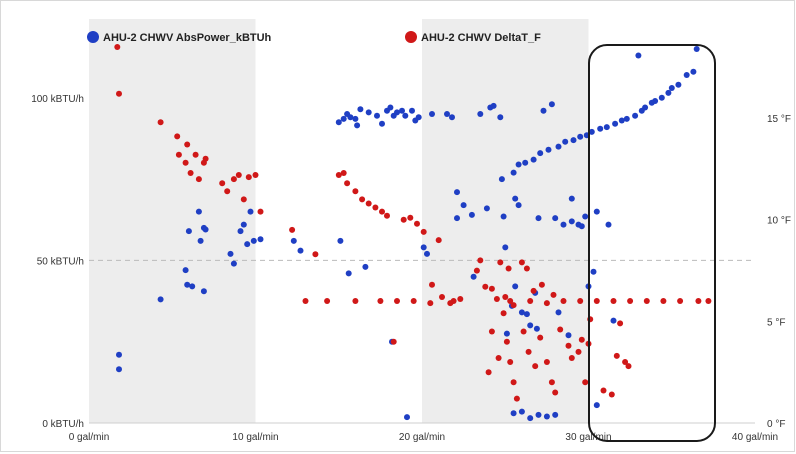  I want to click on x-tick-label-3: 30 gal/min, so click(588, 437).